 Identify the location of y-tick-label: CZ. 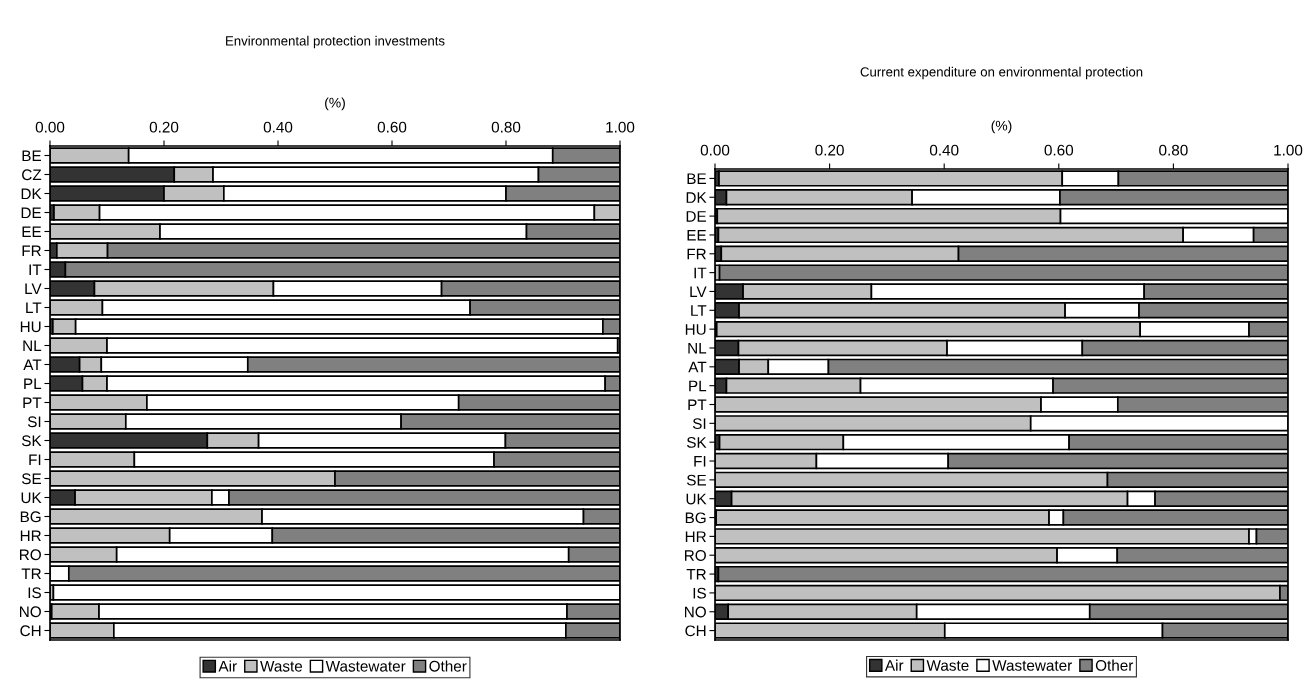
(32, 175).